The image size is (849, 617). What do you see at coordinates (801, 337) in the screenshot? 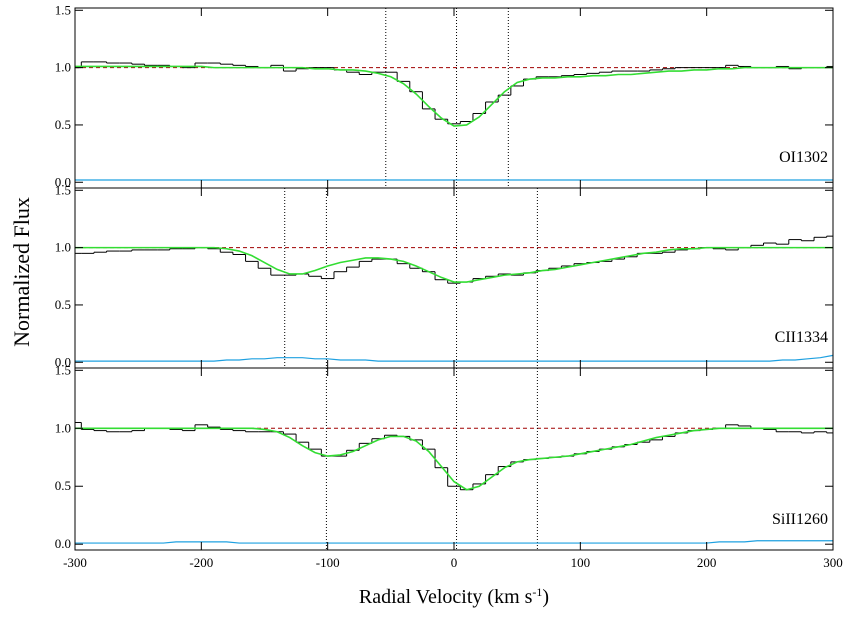
I see `line-label: CII1334` at bounding box center [801, 337].